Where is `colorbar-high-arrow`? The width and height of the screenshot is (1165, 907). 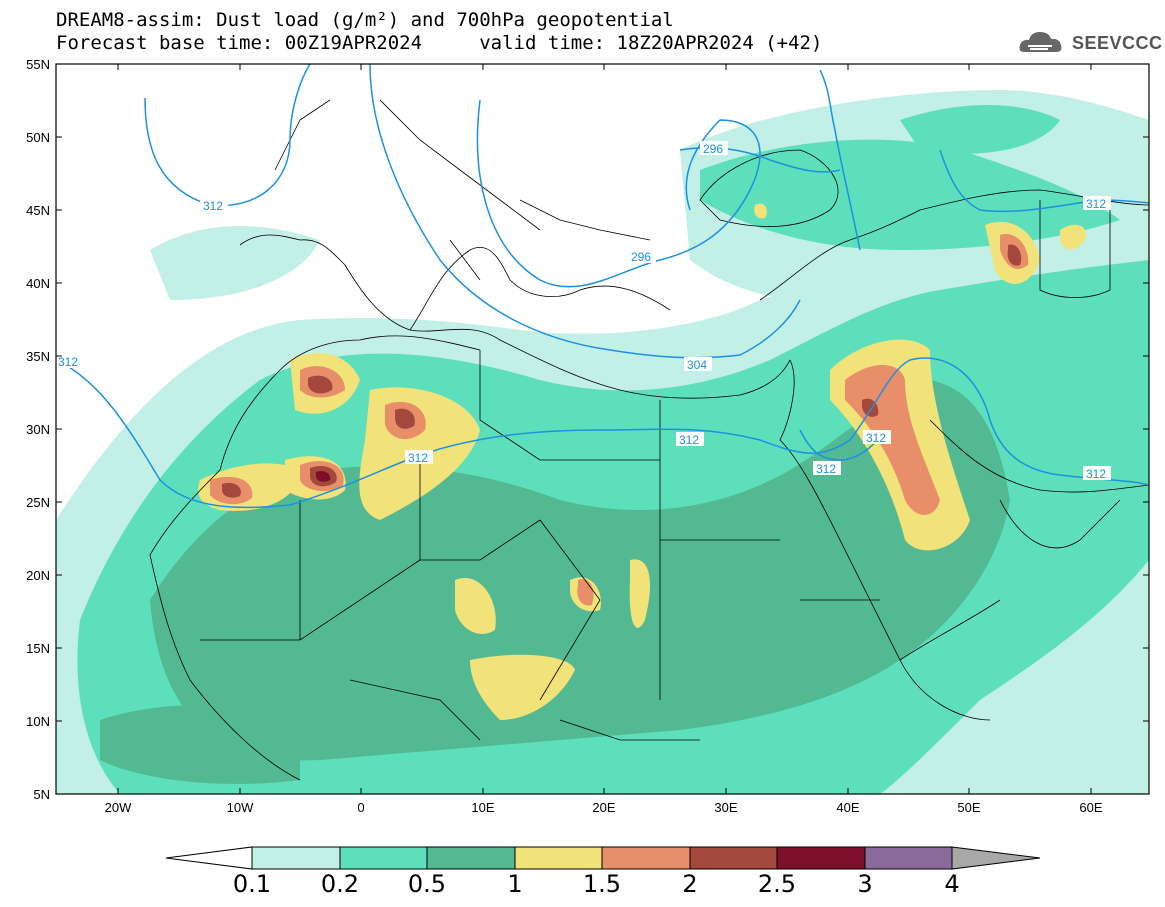 colorbar-high-arrow is located at coordinates (996, 858).